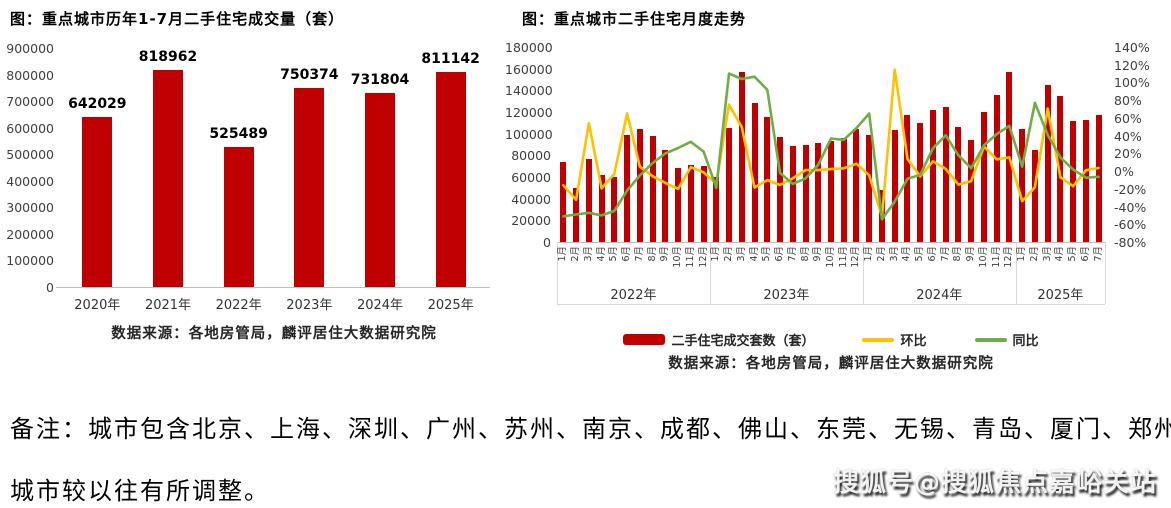 This screenshot has height=508, width=1171. Describe the element at coordinates (30, 128) in the screenshot. I see `y-axis-tick-label: 600000` at that location.